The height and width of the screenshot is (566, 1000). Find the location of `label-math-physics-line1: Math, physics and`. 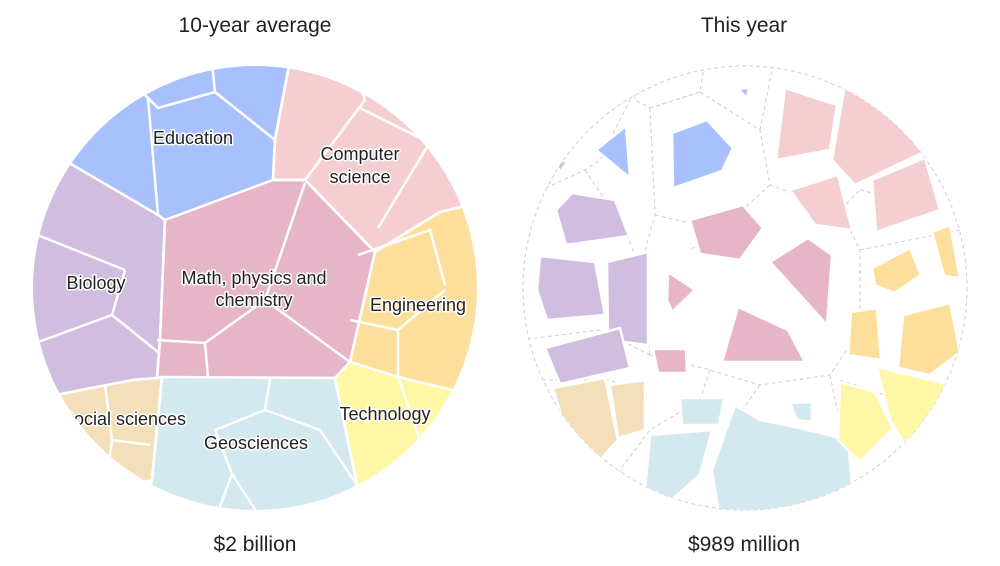

label-math-physics-line1: Math, physics and is located at coordinates (253, 278).